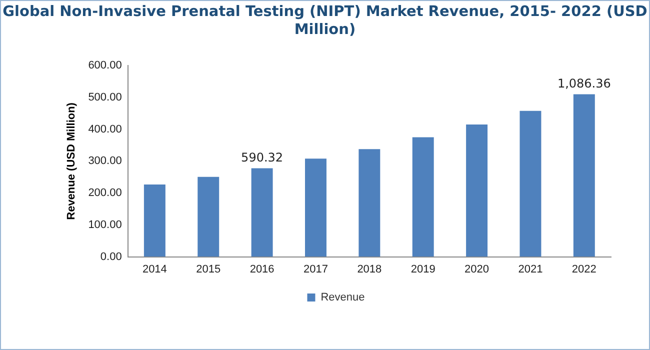 Image resolution: width=650 pixels, height=350 pixels. Describe the element at coordinates (111, 256) in the screenshot. I see `y-tick-label: 0.00` at that location.